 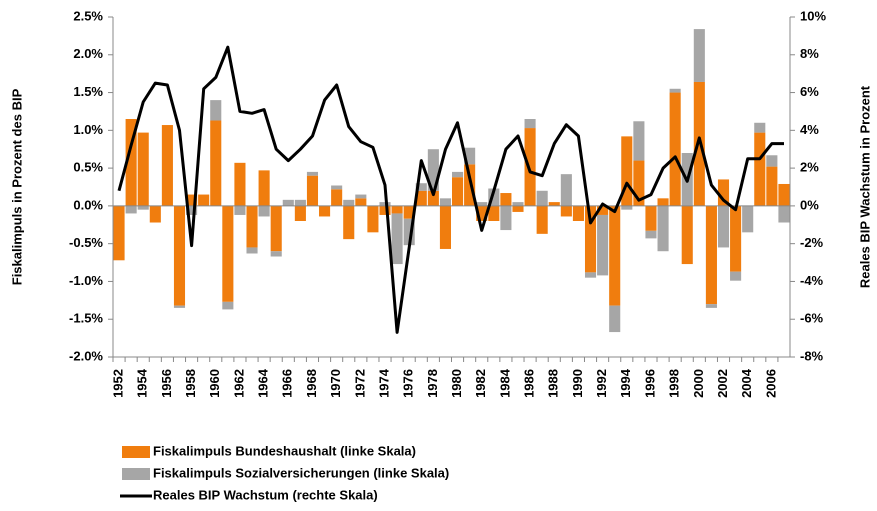 What do you see at coordinates (263, 383) in the screenshot?
I see `x-tick-label: 1964` at bounding box center [263, 383].